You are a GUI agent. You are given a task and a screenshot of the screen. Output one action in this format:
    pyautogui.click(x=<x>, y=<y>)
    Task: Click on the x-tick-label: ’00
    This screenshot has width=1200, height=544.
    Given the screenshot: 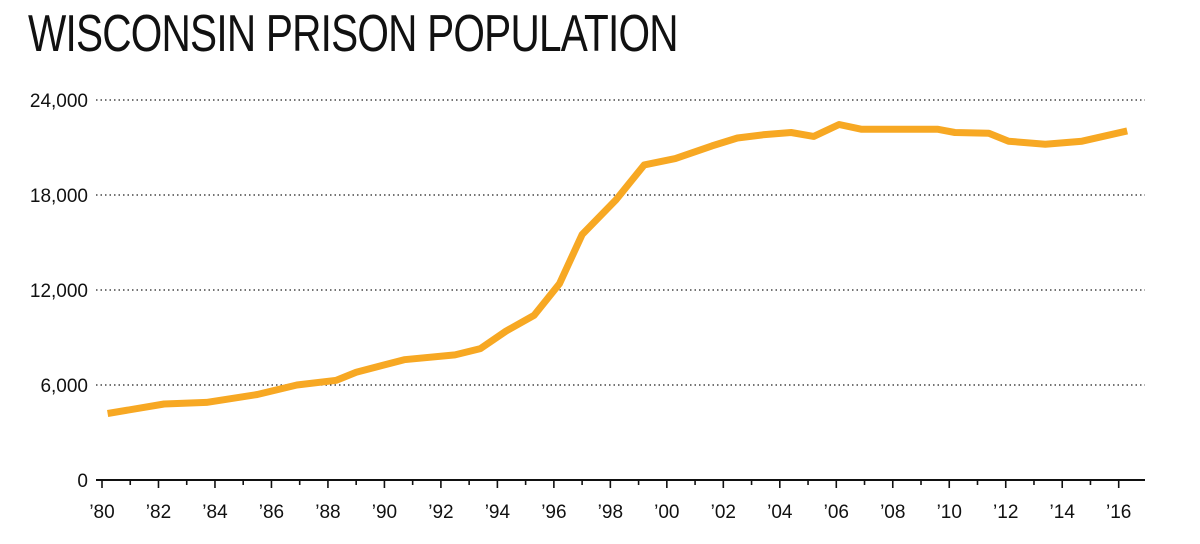 What is the action you would take?
    pyautogui.click(x=666, y=512)
    